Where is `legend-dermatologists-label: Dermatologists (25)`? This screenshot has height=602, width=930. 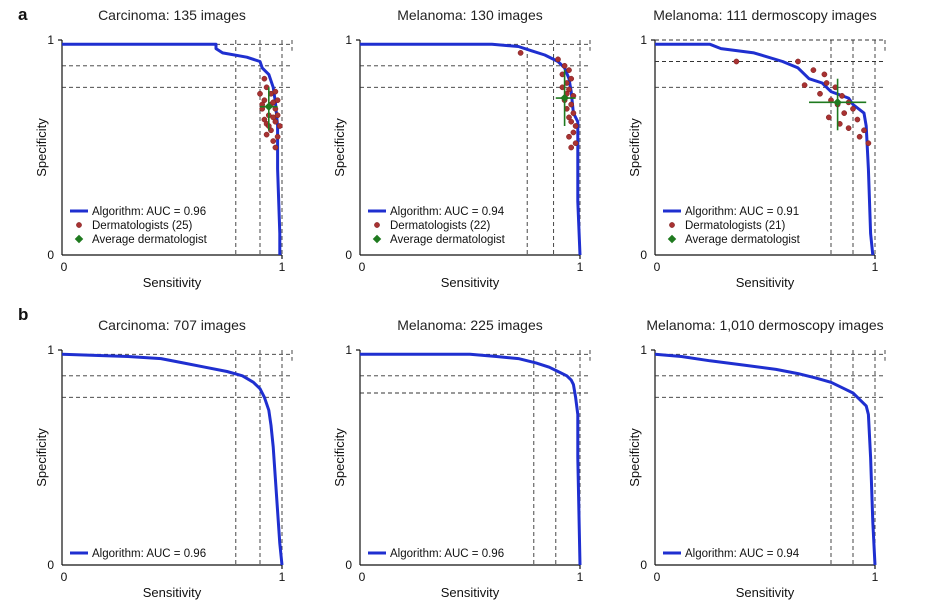
legend-dermatologists-label: Dermatologists (25) is located at coordinates (142, 226).